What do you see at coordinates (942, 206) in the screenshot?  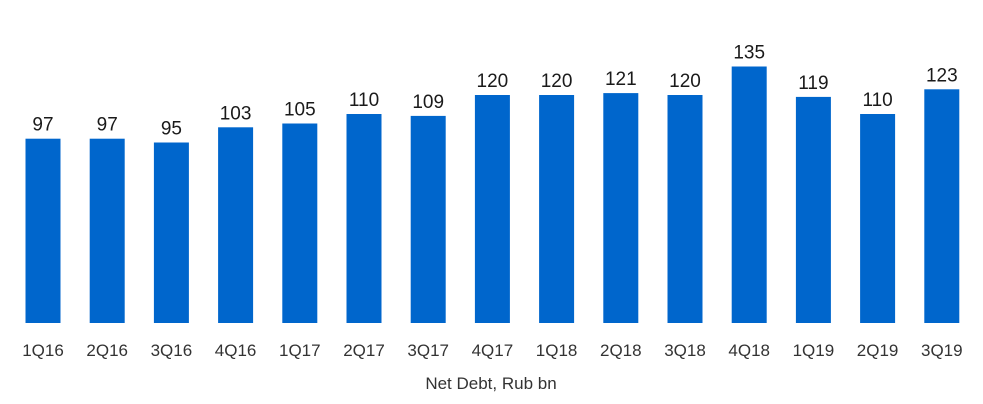 I see `bar-3Q19` at bounding box center [942, 206].